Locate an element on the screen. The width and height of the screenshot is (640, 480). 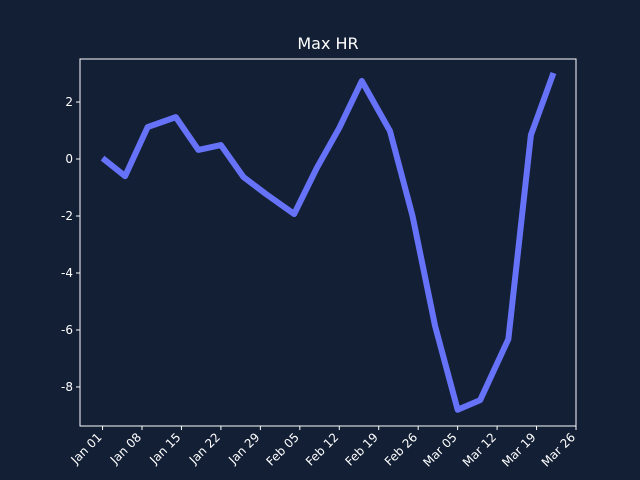
x-tick-label: Mar 19 is located at coordinates (518, 449).